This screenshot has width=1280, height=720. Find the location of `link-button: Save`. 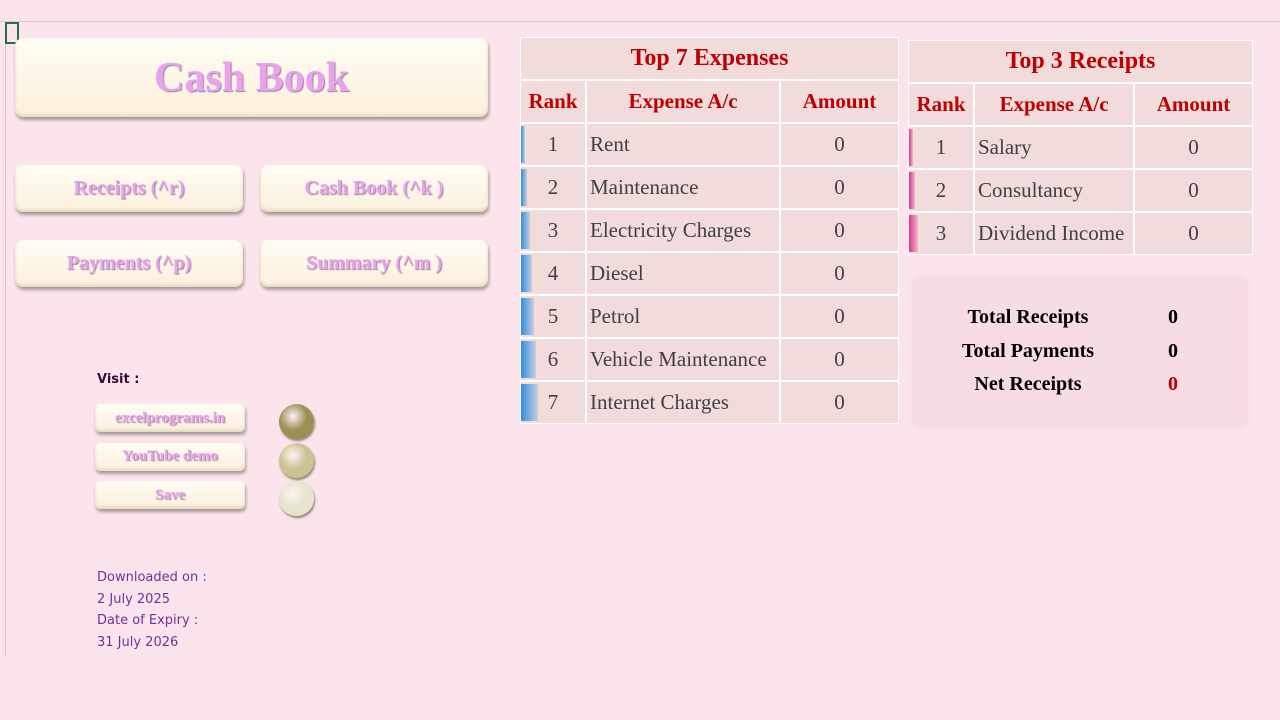

link-button: Save is located at coordinates (170, 495).